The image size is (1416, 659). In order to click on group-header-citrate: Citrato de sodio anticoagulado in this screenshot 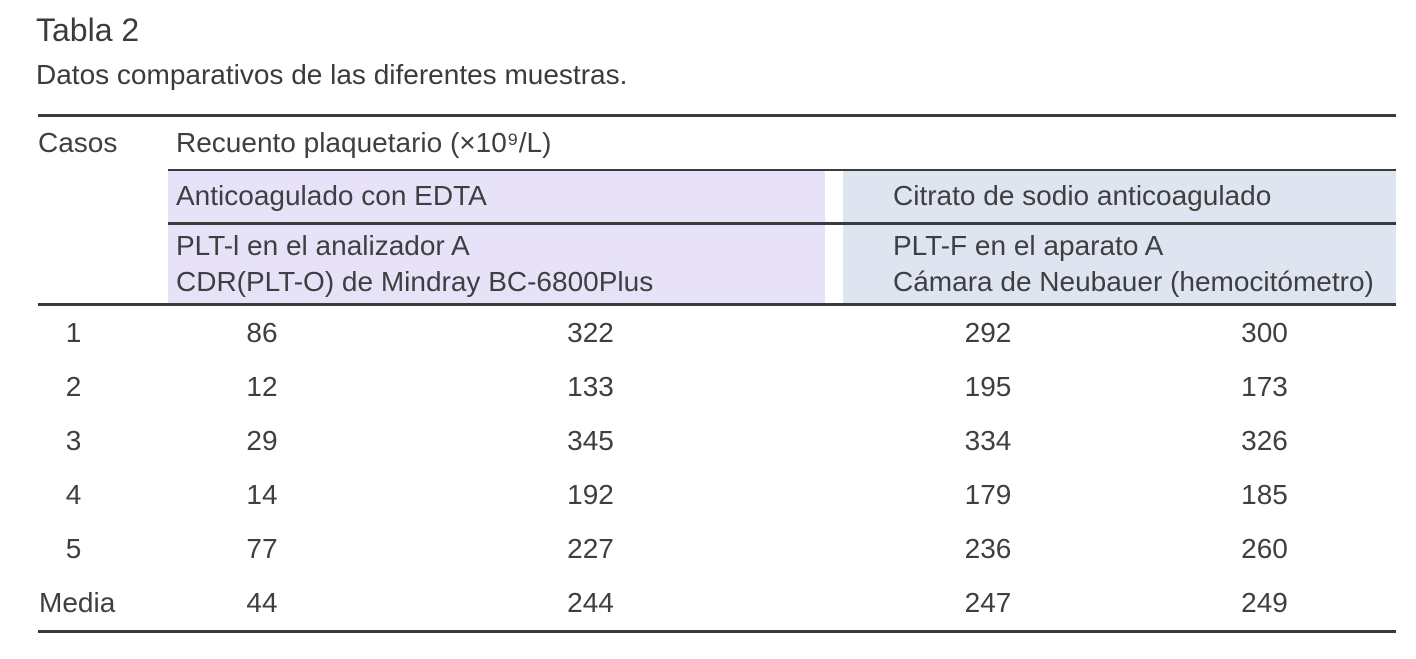, I will do `click(1120, 197)`.